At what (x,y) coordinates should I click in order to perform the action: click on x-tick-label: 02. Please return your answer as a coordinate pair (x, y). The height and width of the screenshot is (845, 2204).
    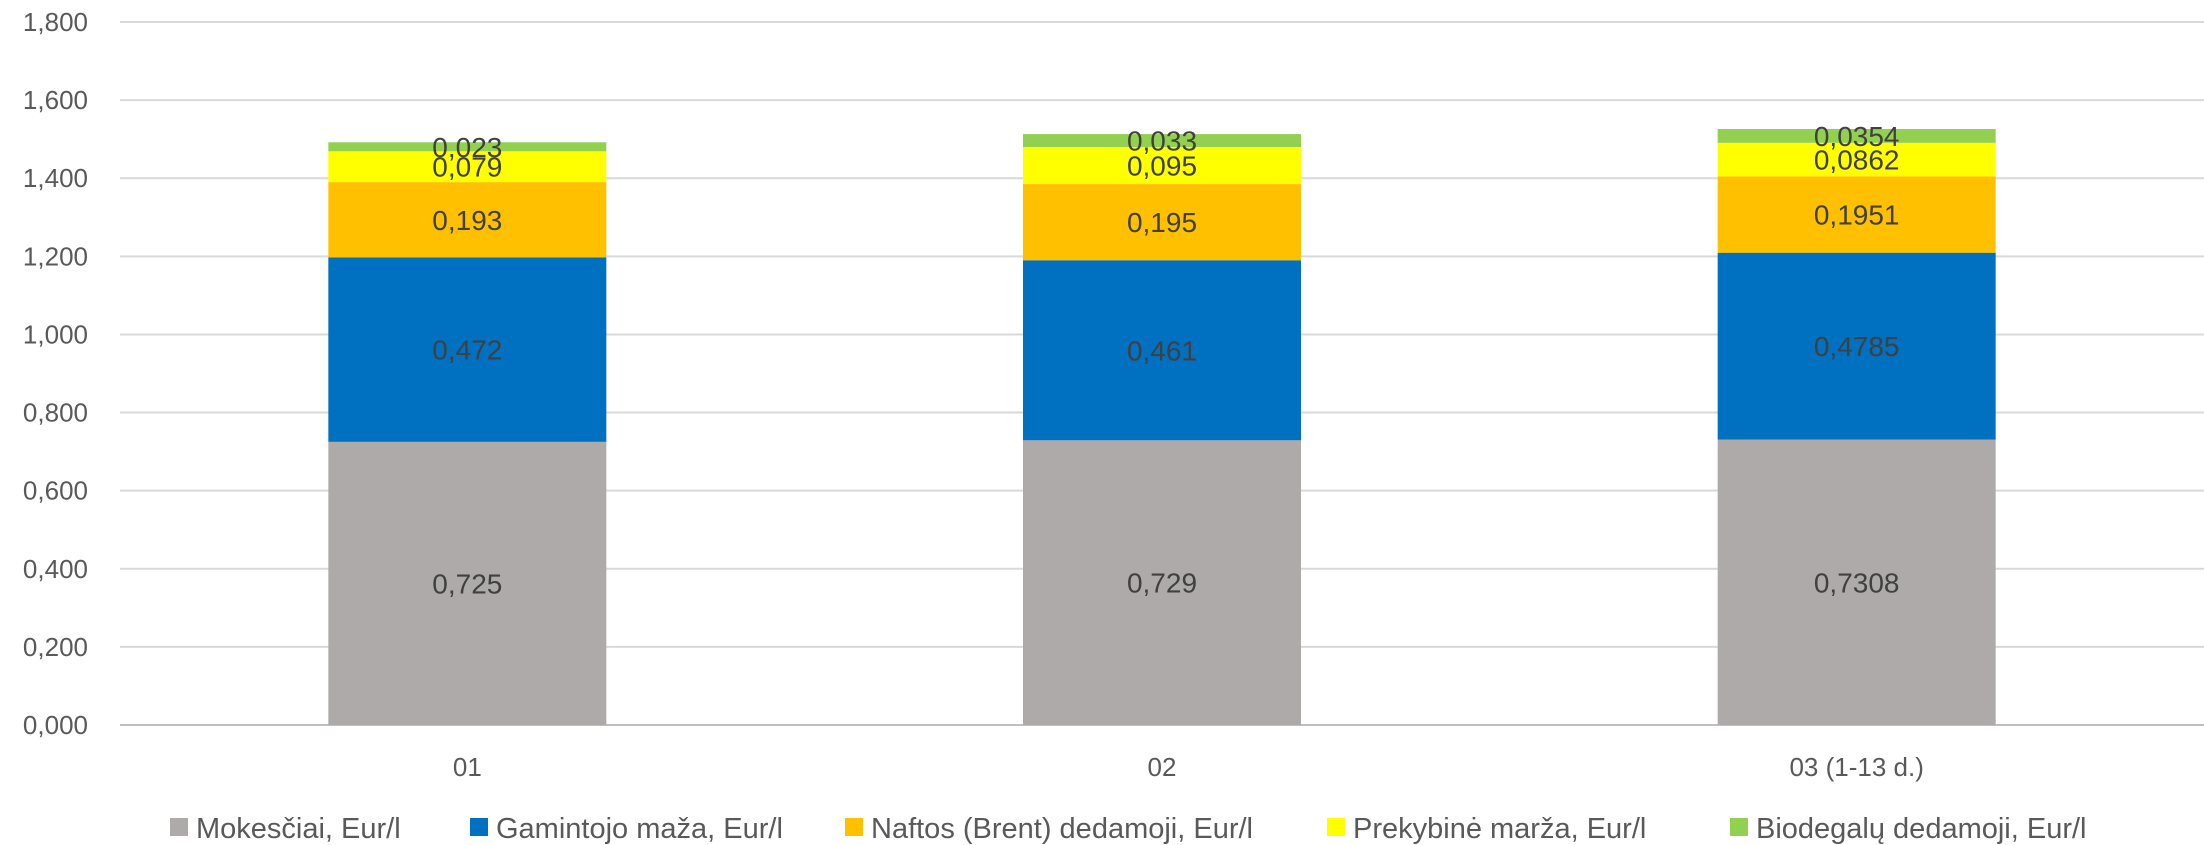
    Looking at the image, I should click on (1162, 767).